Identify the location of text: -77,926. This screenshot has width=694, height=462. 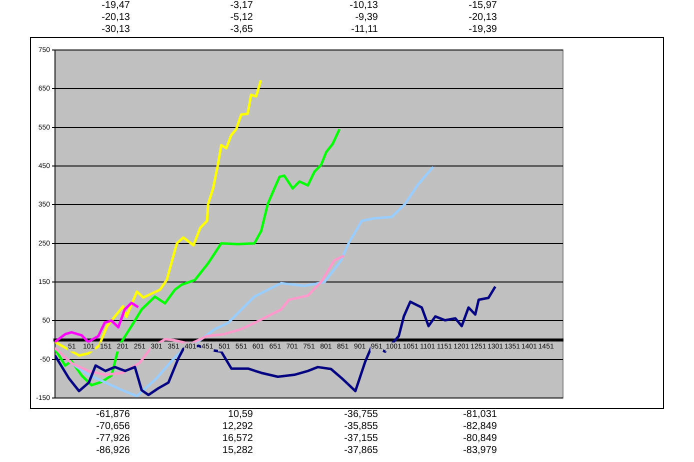
(112, 439).